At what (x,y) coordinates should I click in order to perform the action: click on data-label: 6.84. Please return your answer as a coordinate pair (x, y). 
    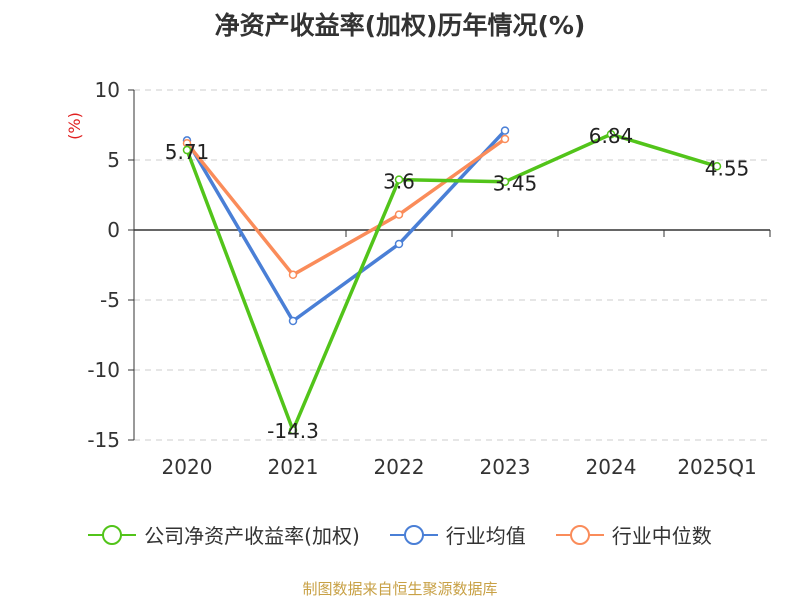
    Looking at the image, I should click on (611, 136).